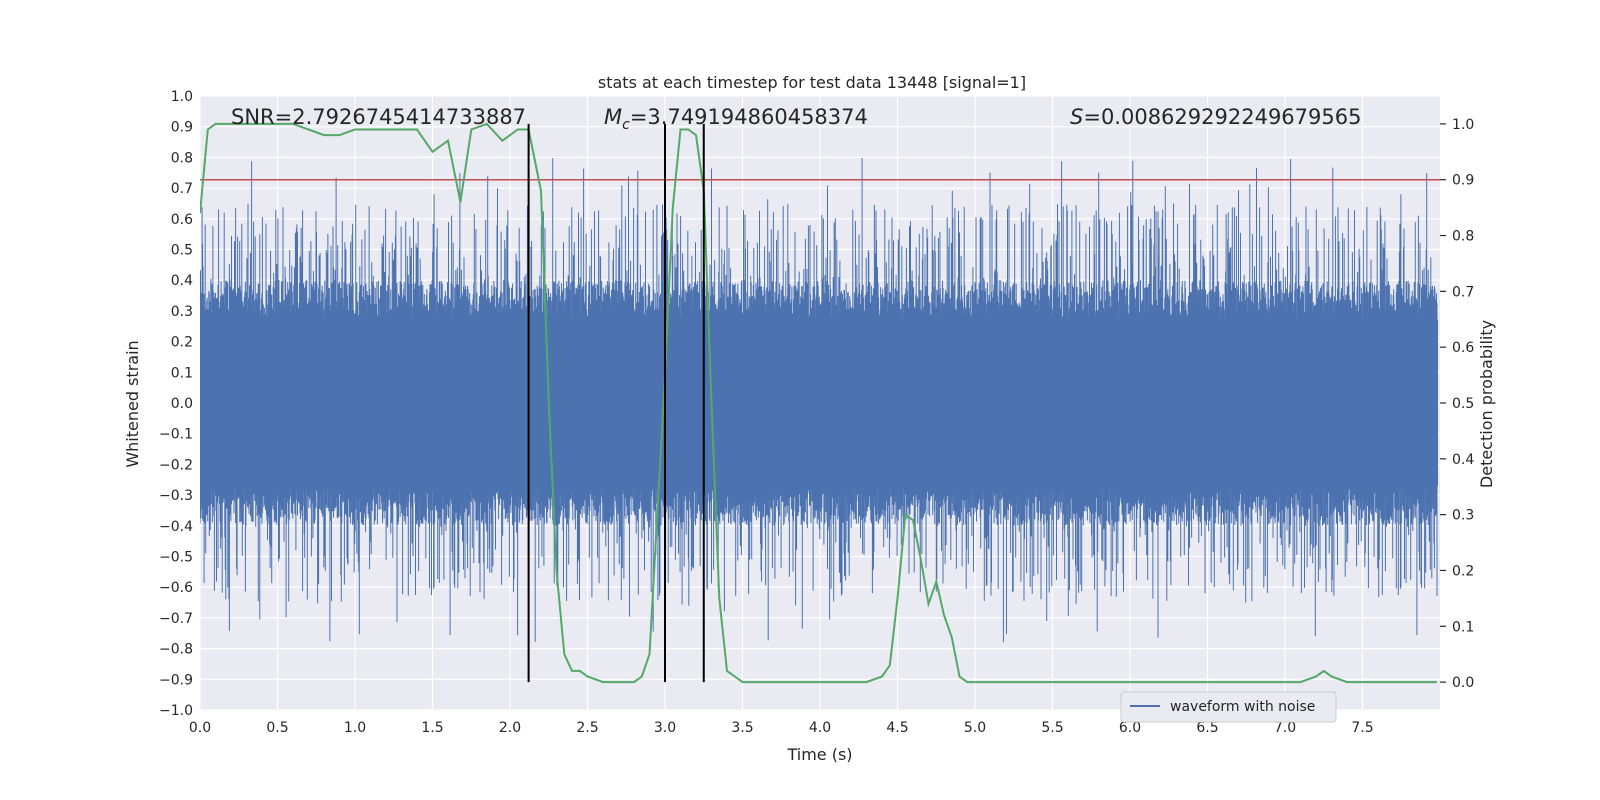 This screenshot has width=1600, height=800. Describe the element at coordinates (200, 728) in the screenshot. I see `x-tick-label: 0.0` at that location.